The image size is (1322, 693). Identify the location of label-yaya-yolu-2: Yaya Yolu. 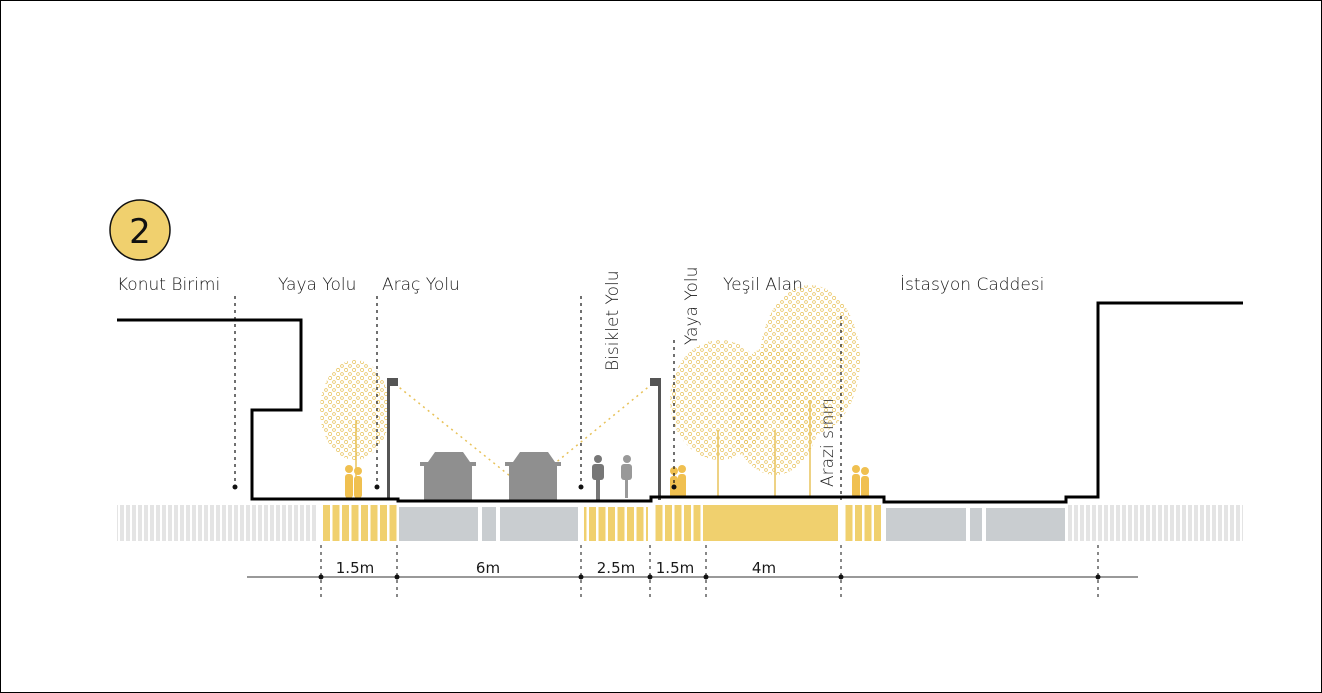
(692, 306).